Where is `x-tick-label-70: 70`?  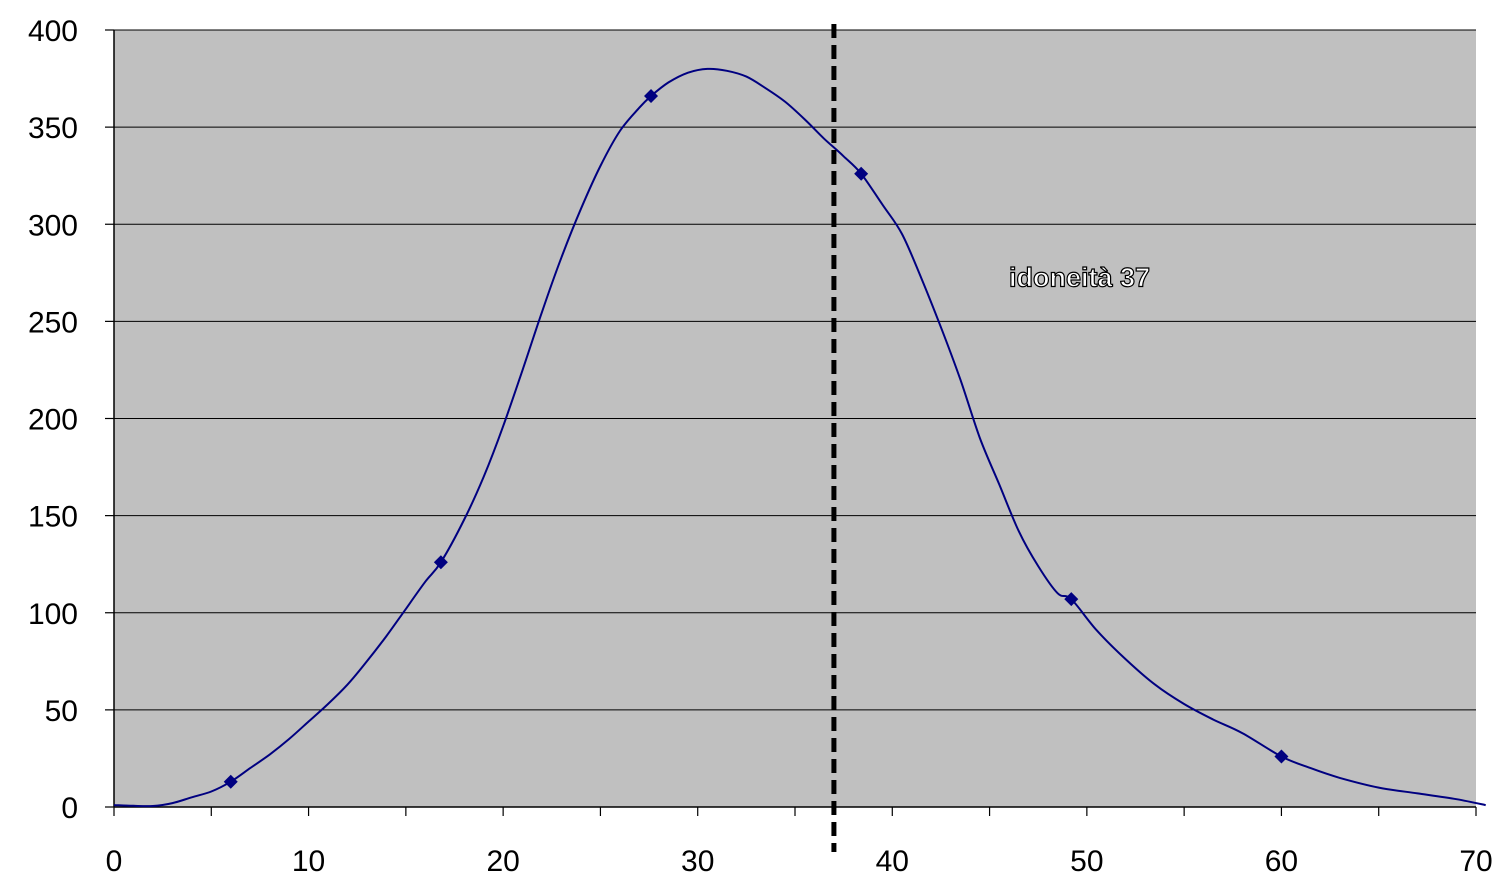
x-tick-label-70: 70 is located at coordinates (1475, 861).